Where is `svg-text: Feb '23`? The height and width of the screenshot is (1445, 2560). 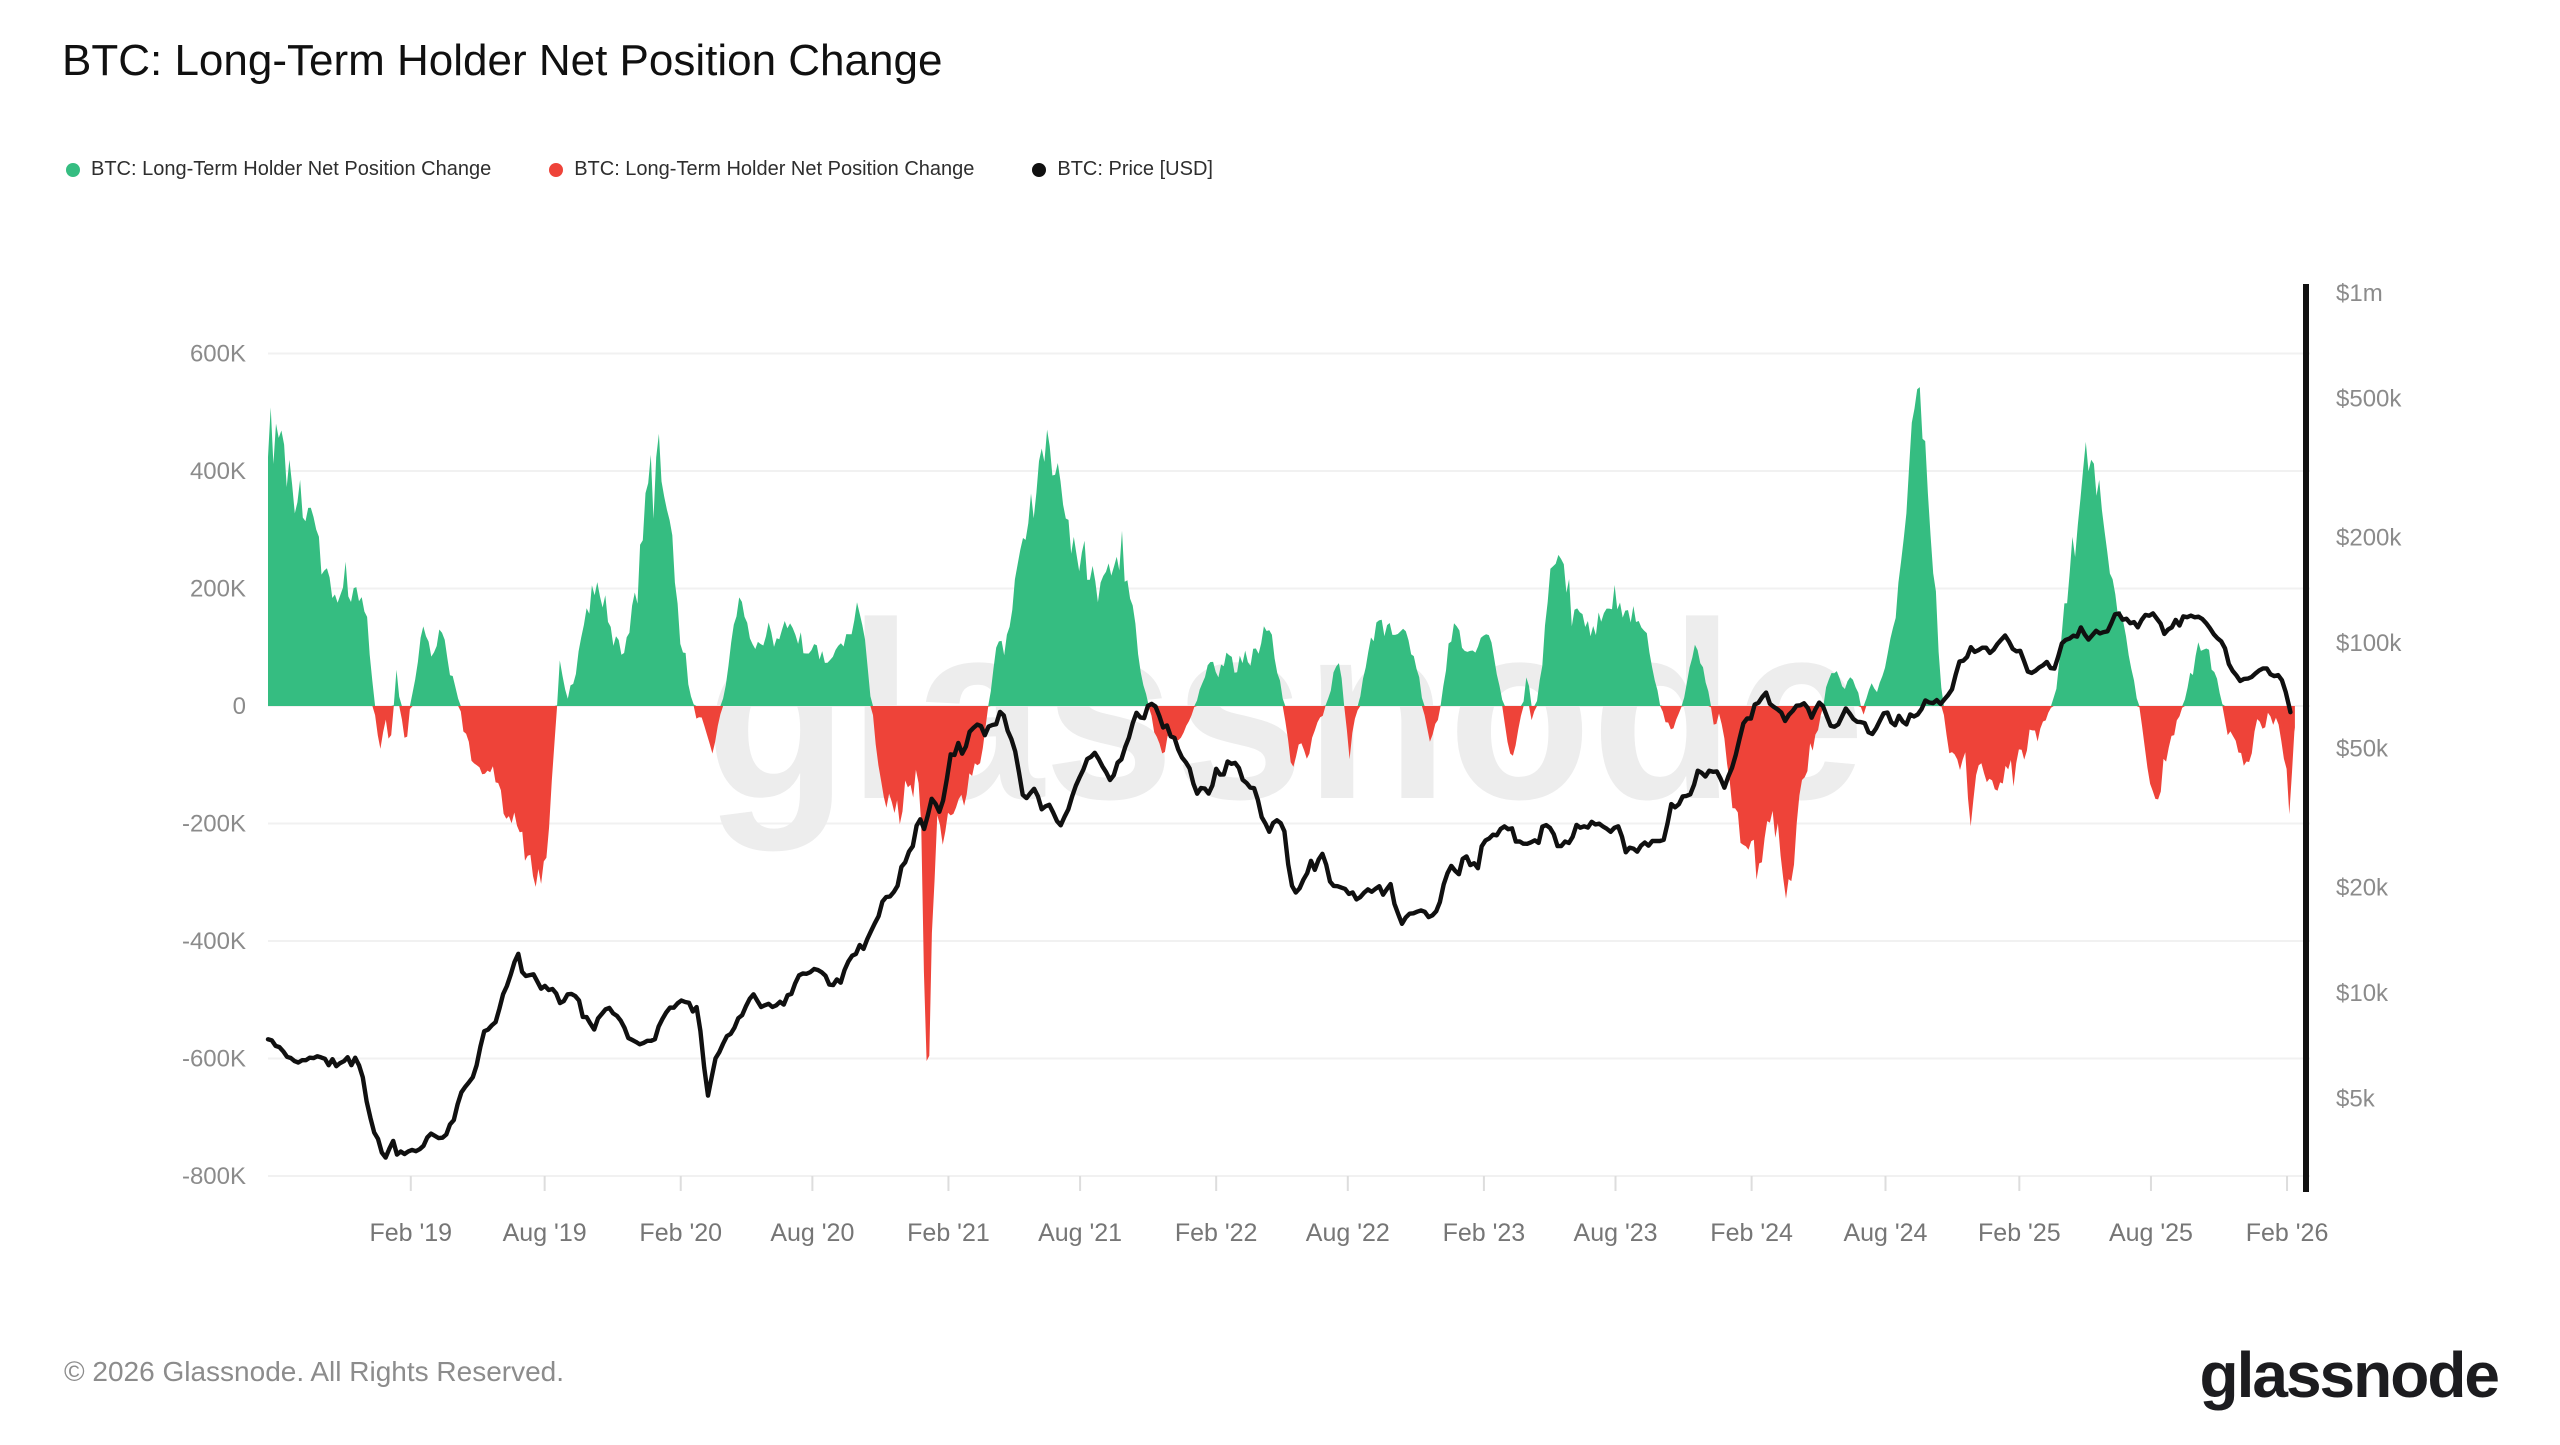
svg-text: Feb '23 is located at coordinates (1484, 1233).